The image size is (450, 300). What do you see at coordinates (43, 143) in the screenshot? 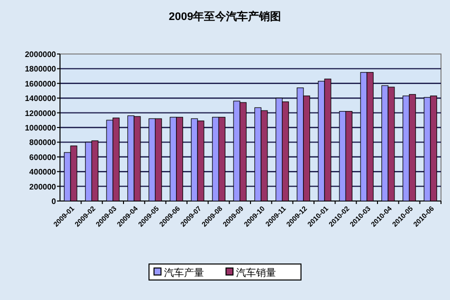
I see `y-tick-label: 800000` at bounding box center [43, 143].